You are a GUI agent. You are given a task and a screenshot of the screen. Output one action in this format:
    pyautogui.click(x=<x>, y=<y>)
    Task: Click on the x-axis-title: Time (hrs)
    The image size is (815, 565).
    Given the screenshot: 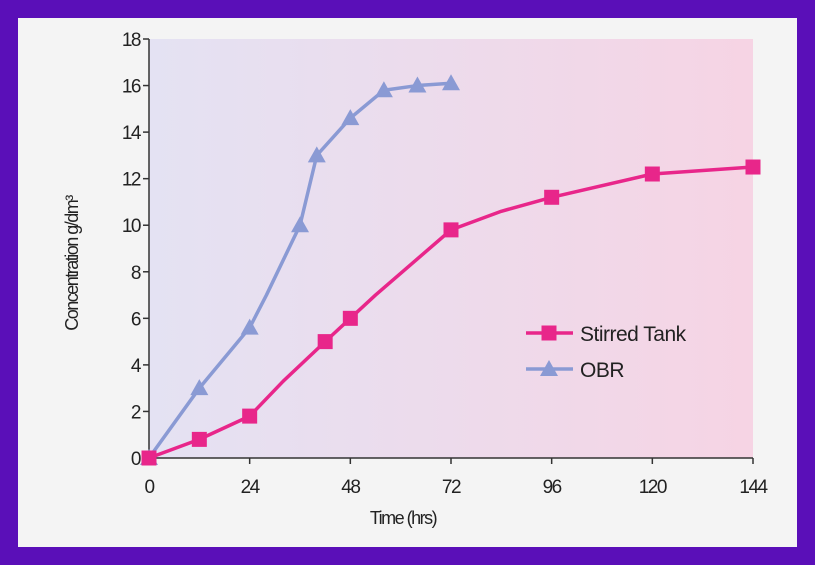 What is the action you would take?
    pyautogui.click(x=403, y=518)
    